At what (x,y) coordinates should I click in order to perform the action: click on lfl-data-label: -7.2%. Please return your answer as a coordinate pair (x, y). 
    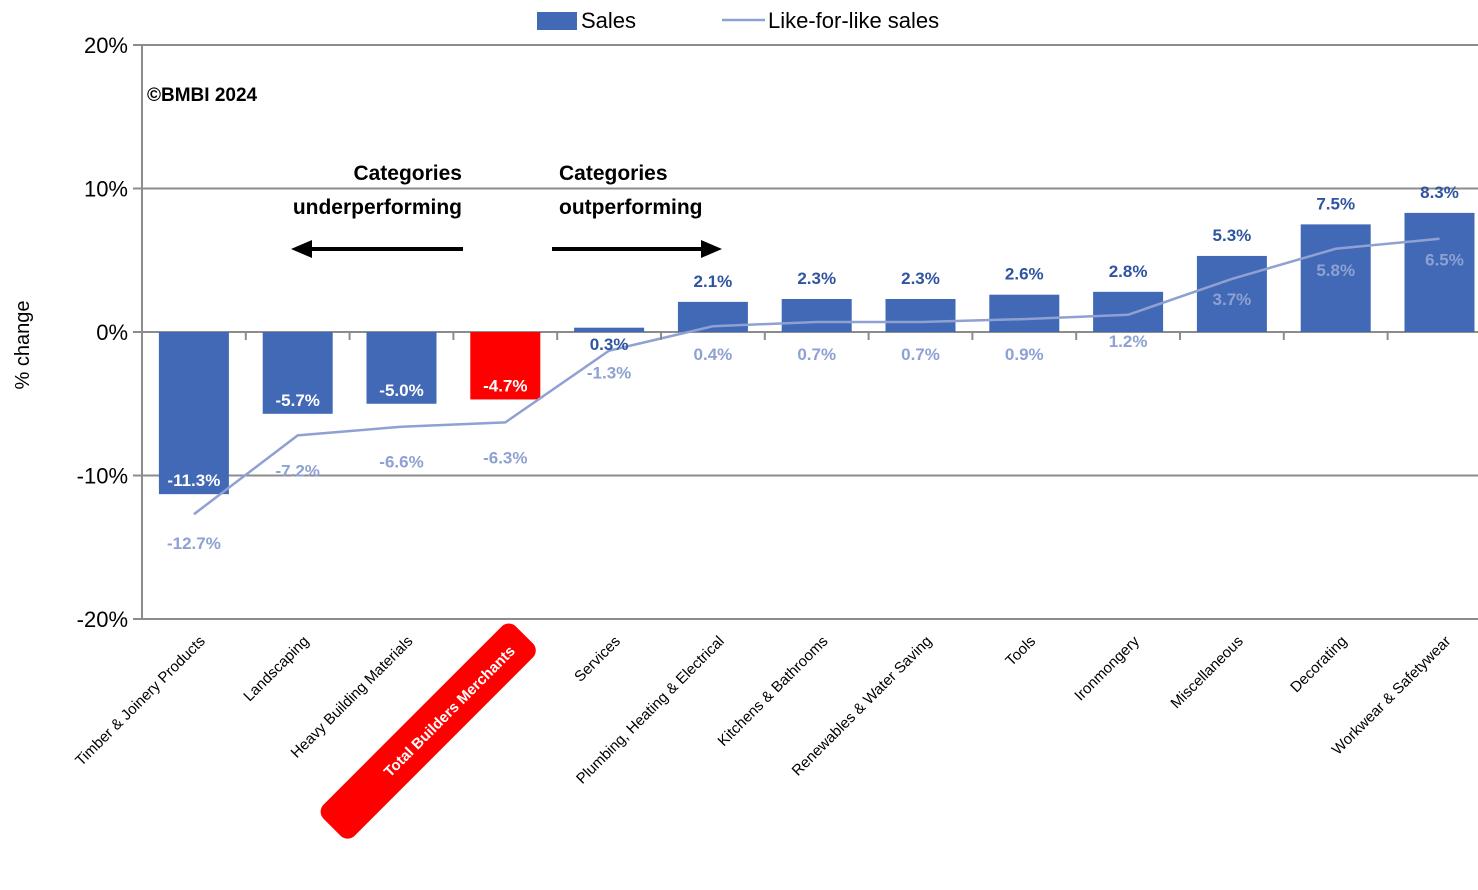
    Looking at the image, I should click on (297, 470).